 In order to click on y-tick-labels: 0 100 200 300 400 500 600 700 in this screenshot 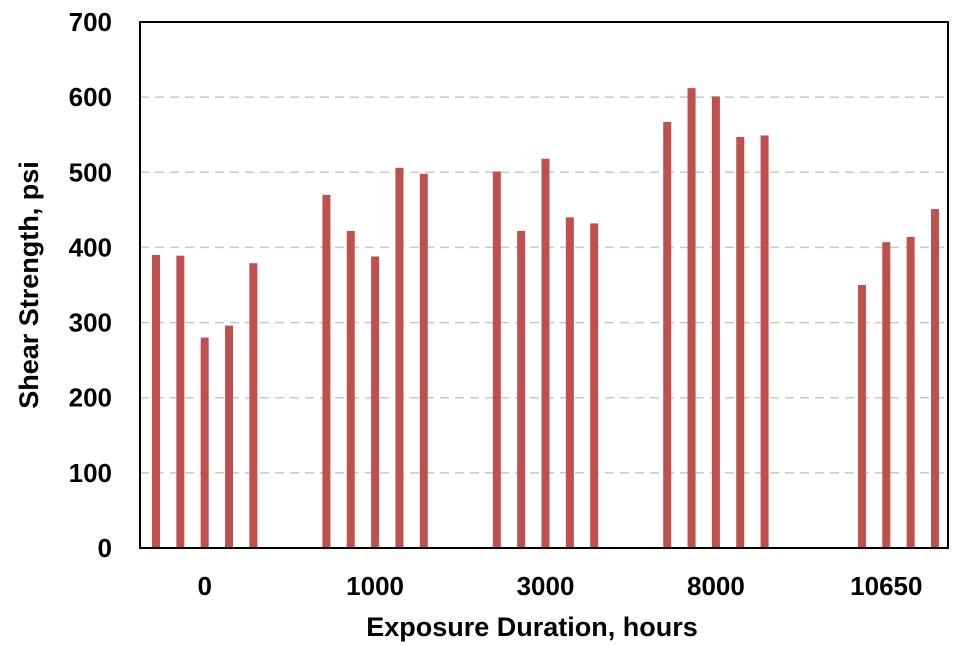, I will do `click(90, 285)`.